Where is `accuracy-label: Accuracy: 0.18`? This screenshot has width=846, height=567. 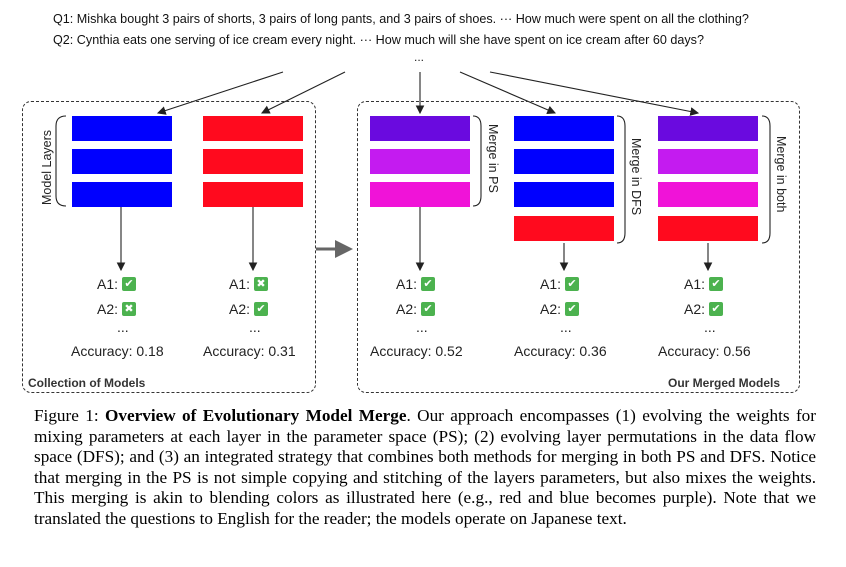
accuracy-label: Accuracy: 0.18 is located at coordinates (117, 351).